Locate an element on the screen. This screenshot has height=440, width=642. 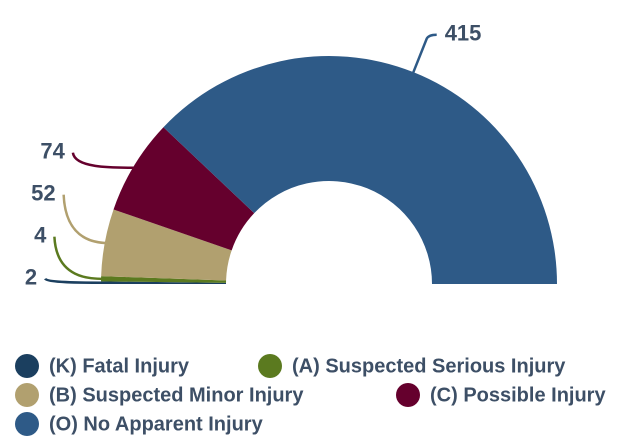
legend-label: (B) Suspected Minor Injury is located at coordinates (176, 395).